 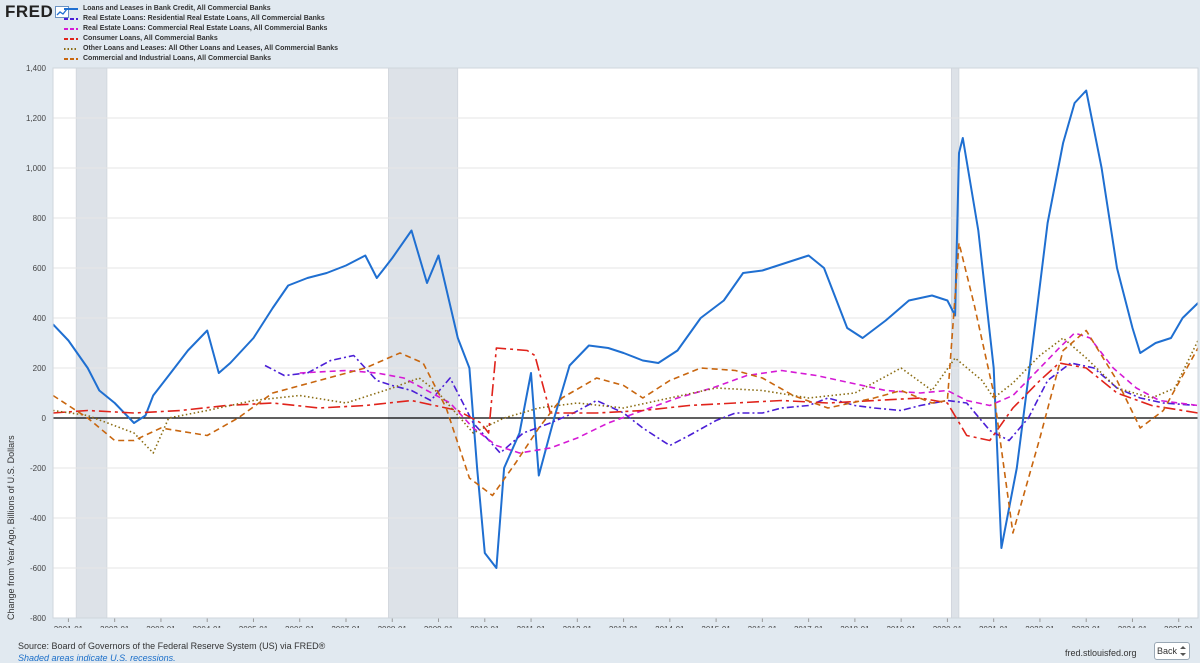 I want to click on x-tick-label: 2025-01, so click(x=1179, y=626).